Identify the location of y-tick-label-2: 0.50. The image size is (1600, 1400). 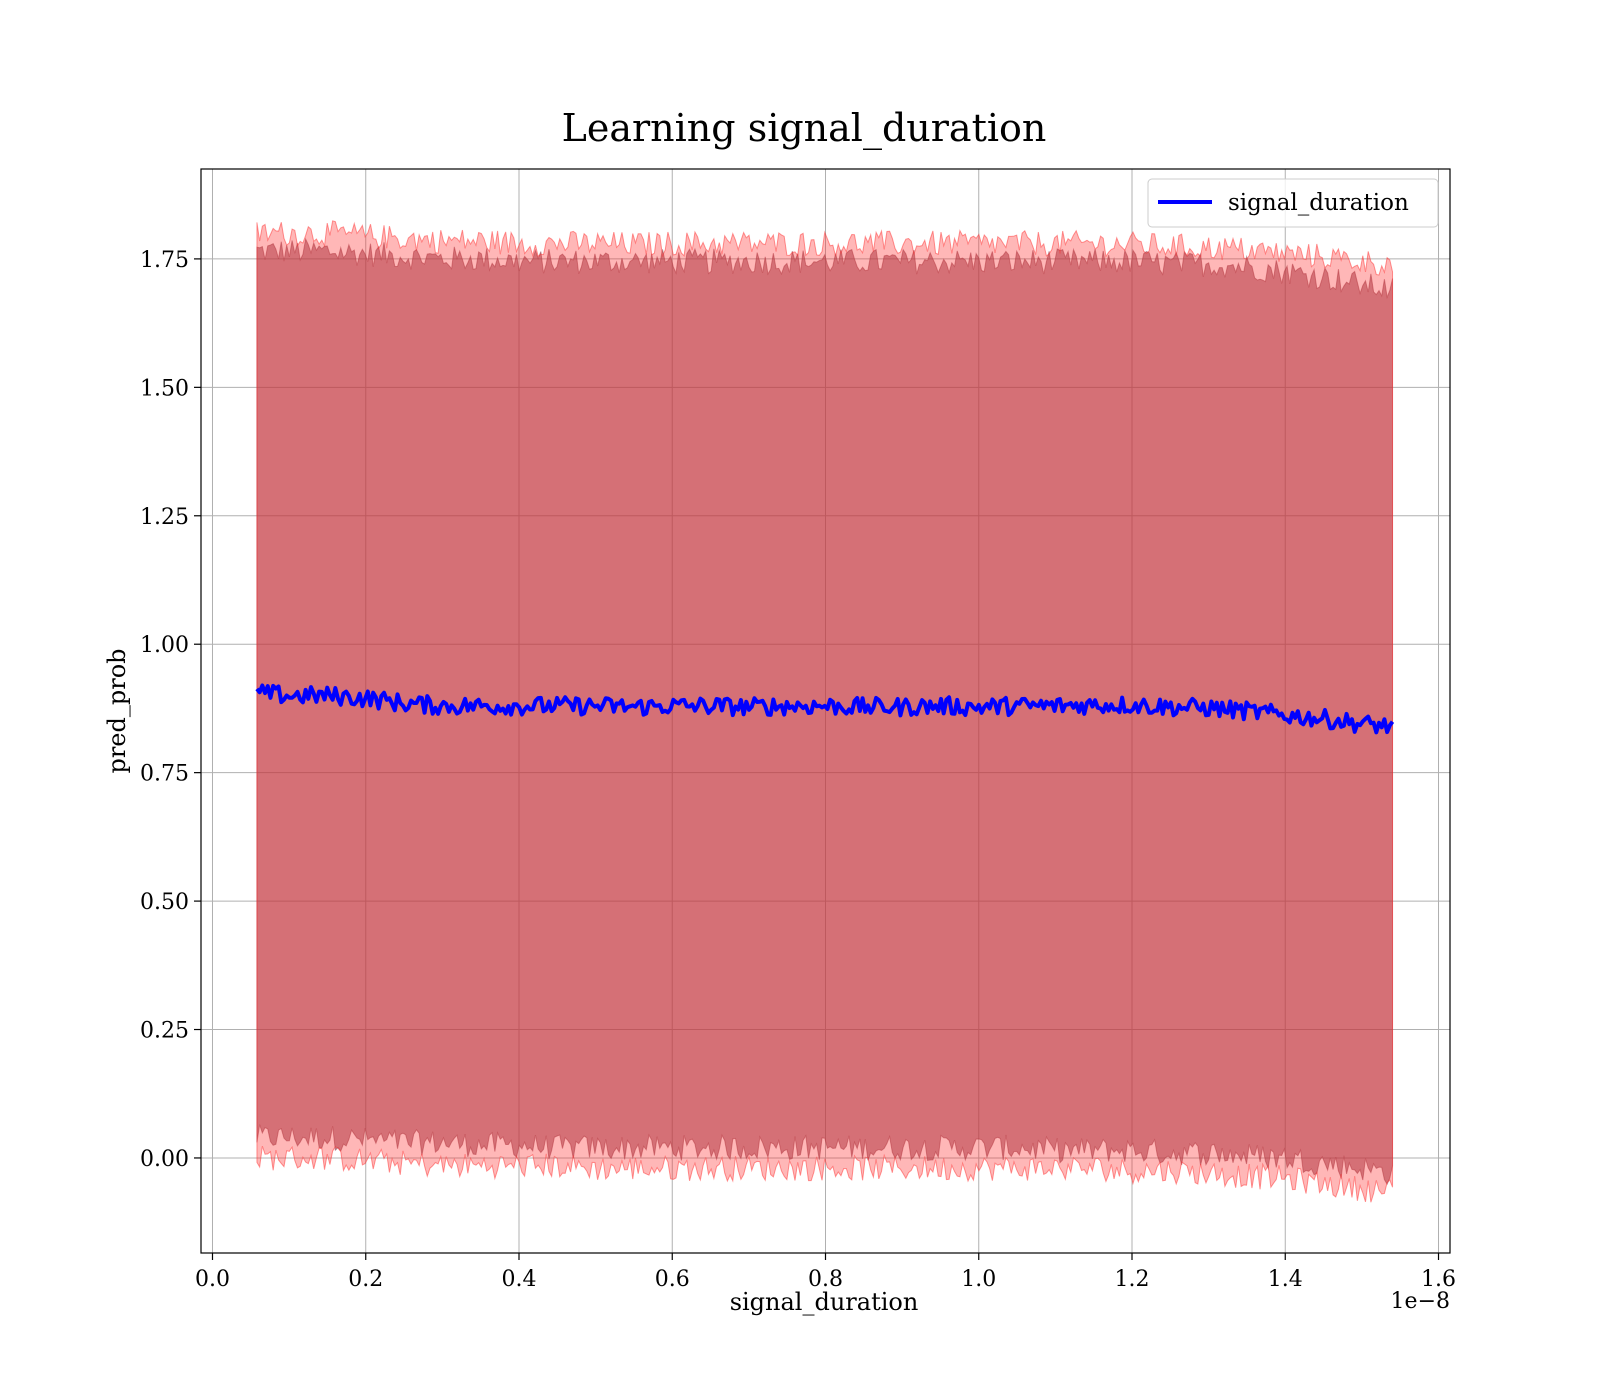
(164, 902).